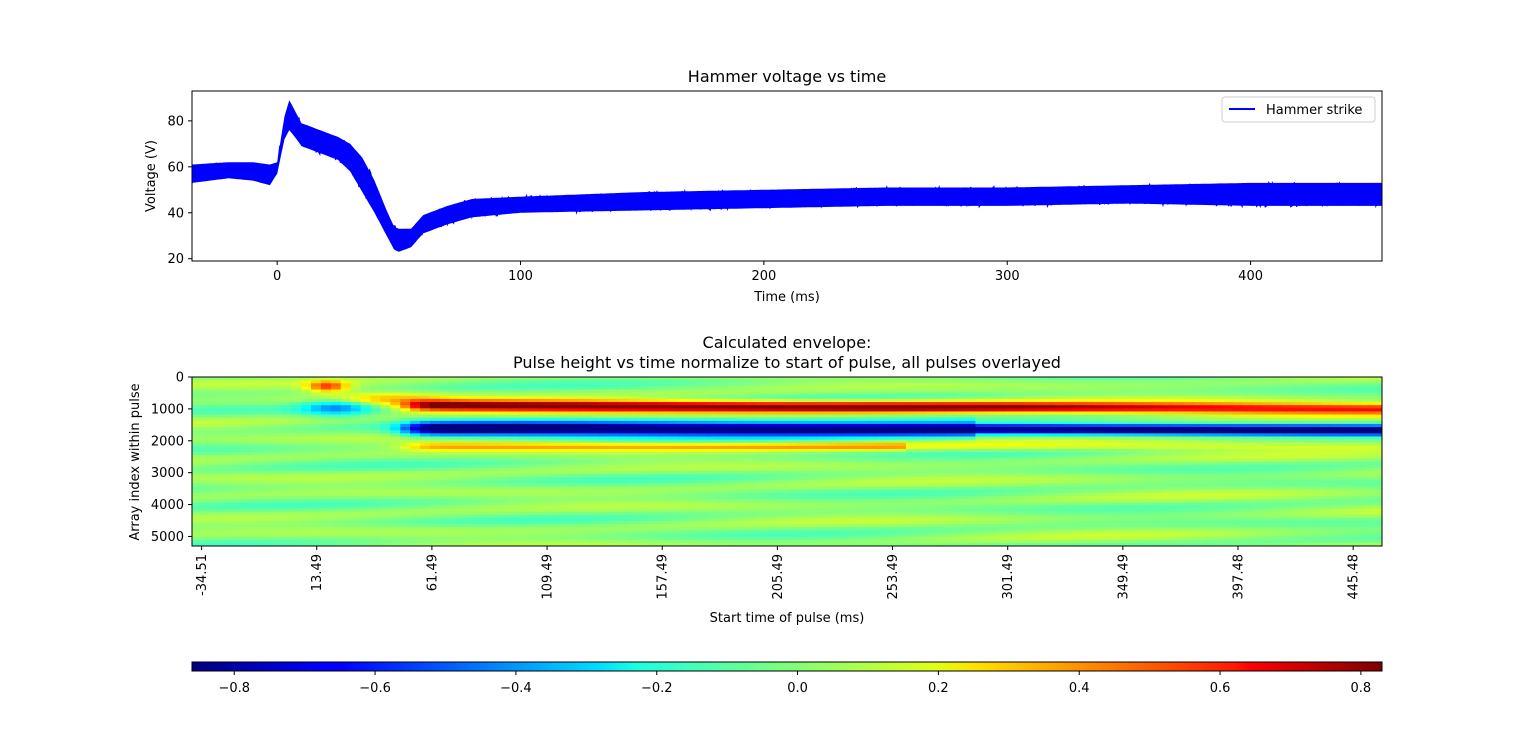  Describe the element at coordinates (768, 272) in the screenshot. I see `voltage-x-ticks: 0 100 200 300 400` at that location.